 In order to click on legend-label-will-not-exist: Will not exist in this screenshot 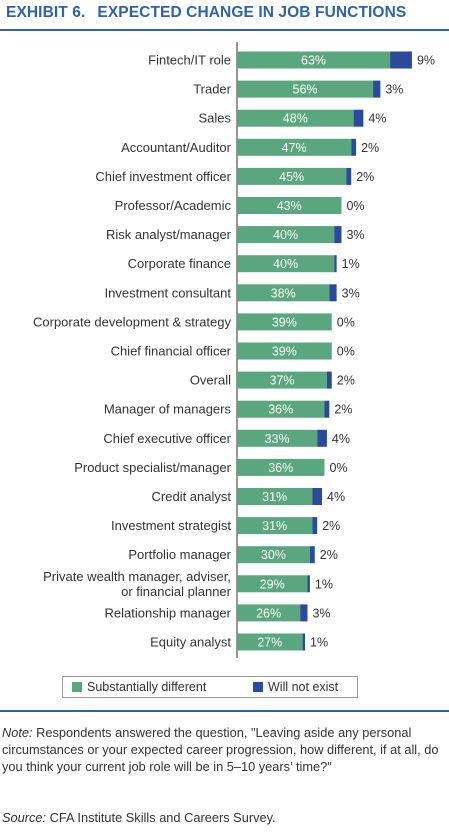, I will do `click(303, 687)`.